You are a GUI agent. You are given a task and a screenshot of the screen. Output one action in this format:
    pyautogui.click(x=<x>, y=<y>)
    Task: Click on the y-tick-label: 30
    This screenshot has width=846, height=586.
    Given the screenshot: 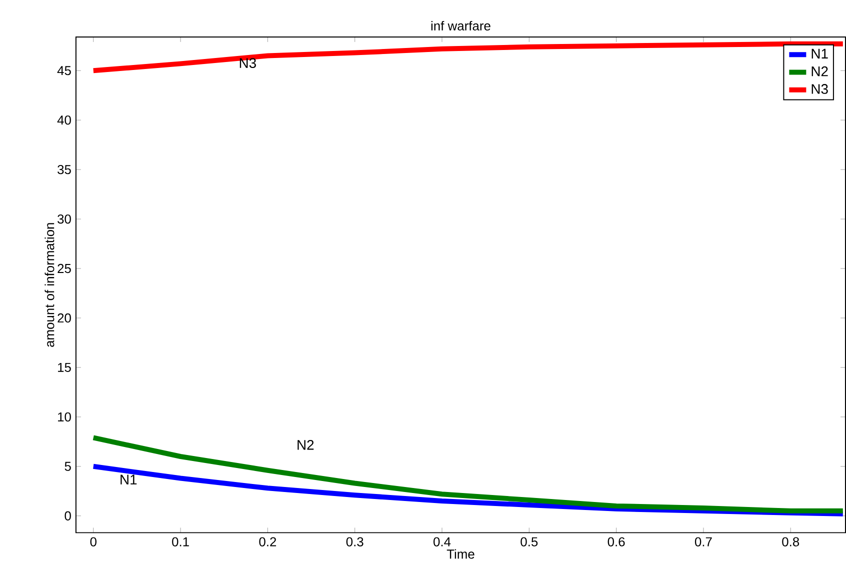 What is the action you would take?
    pyautogui.click(x=64, y=219)
    